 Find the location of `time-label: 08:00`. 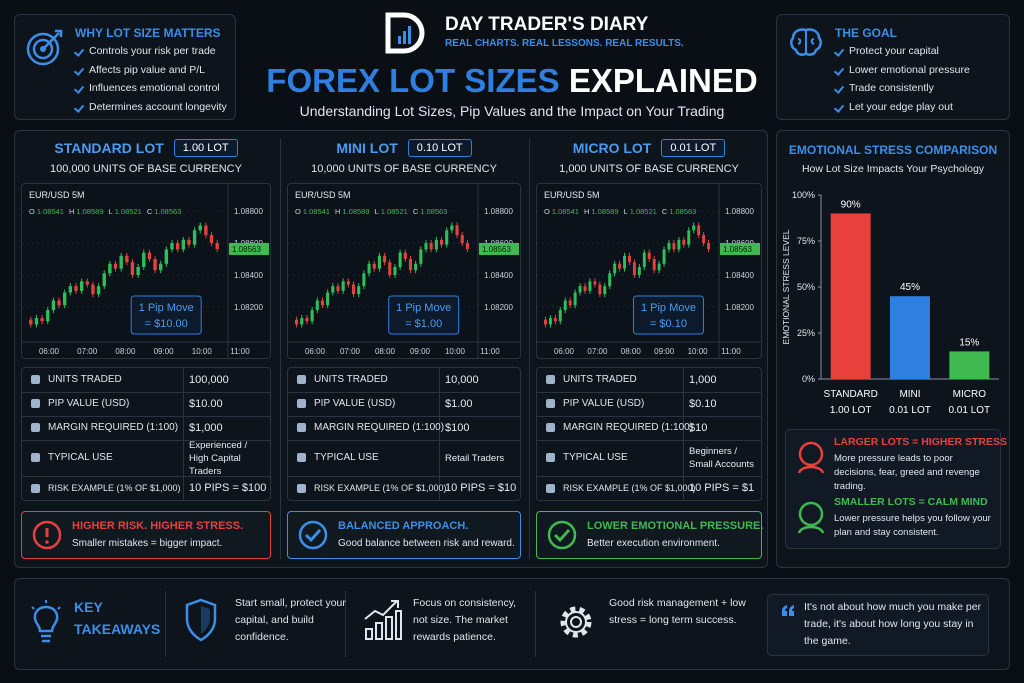

time-label: 08:00 is located at coordinates (125, 351).